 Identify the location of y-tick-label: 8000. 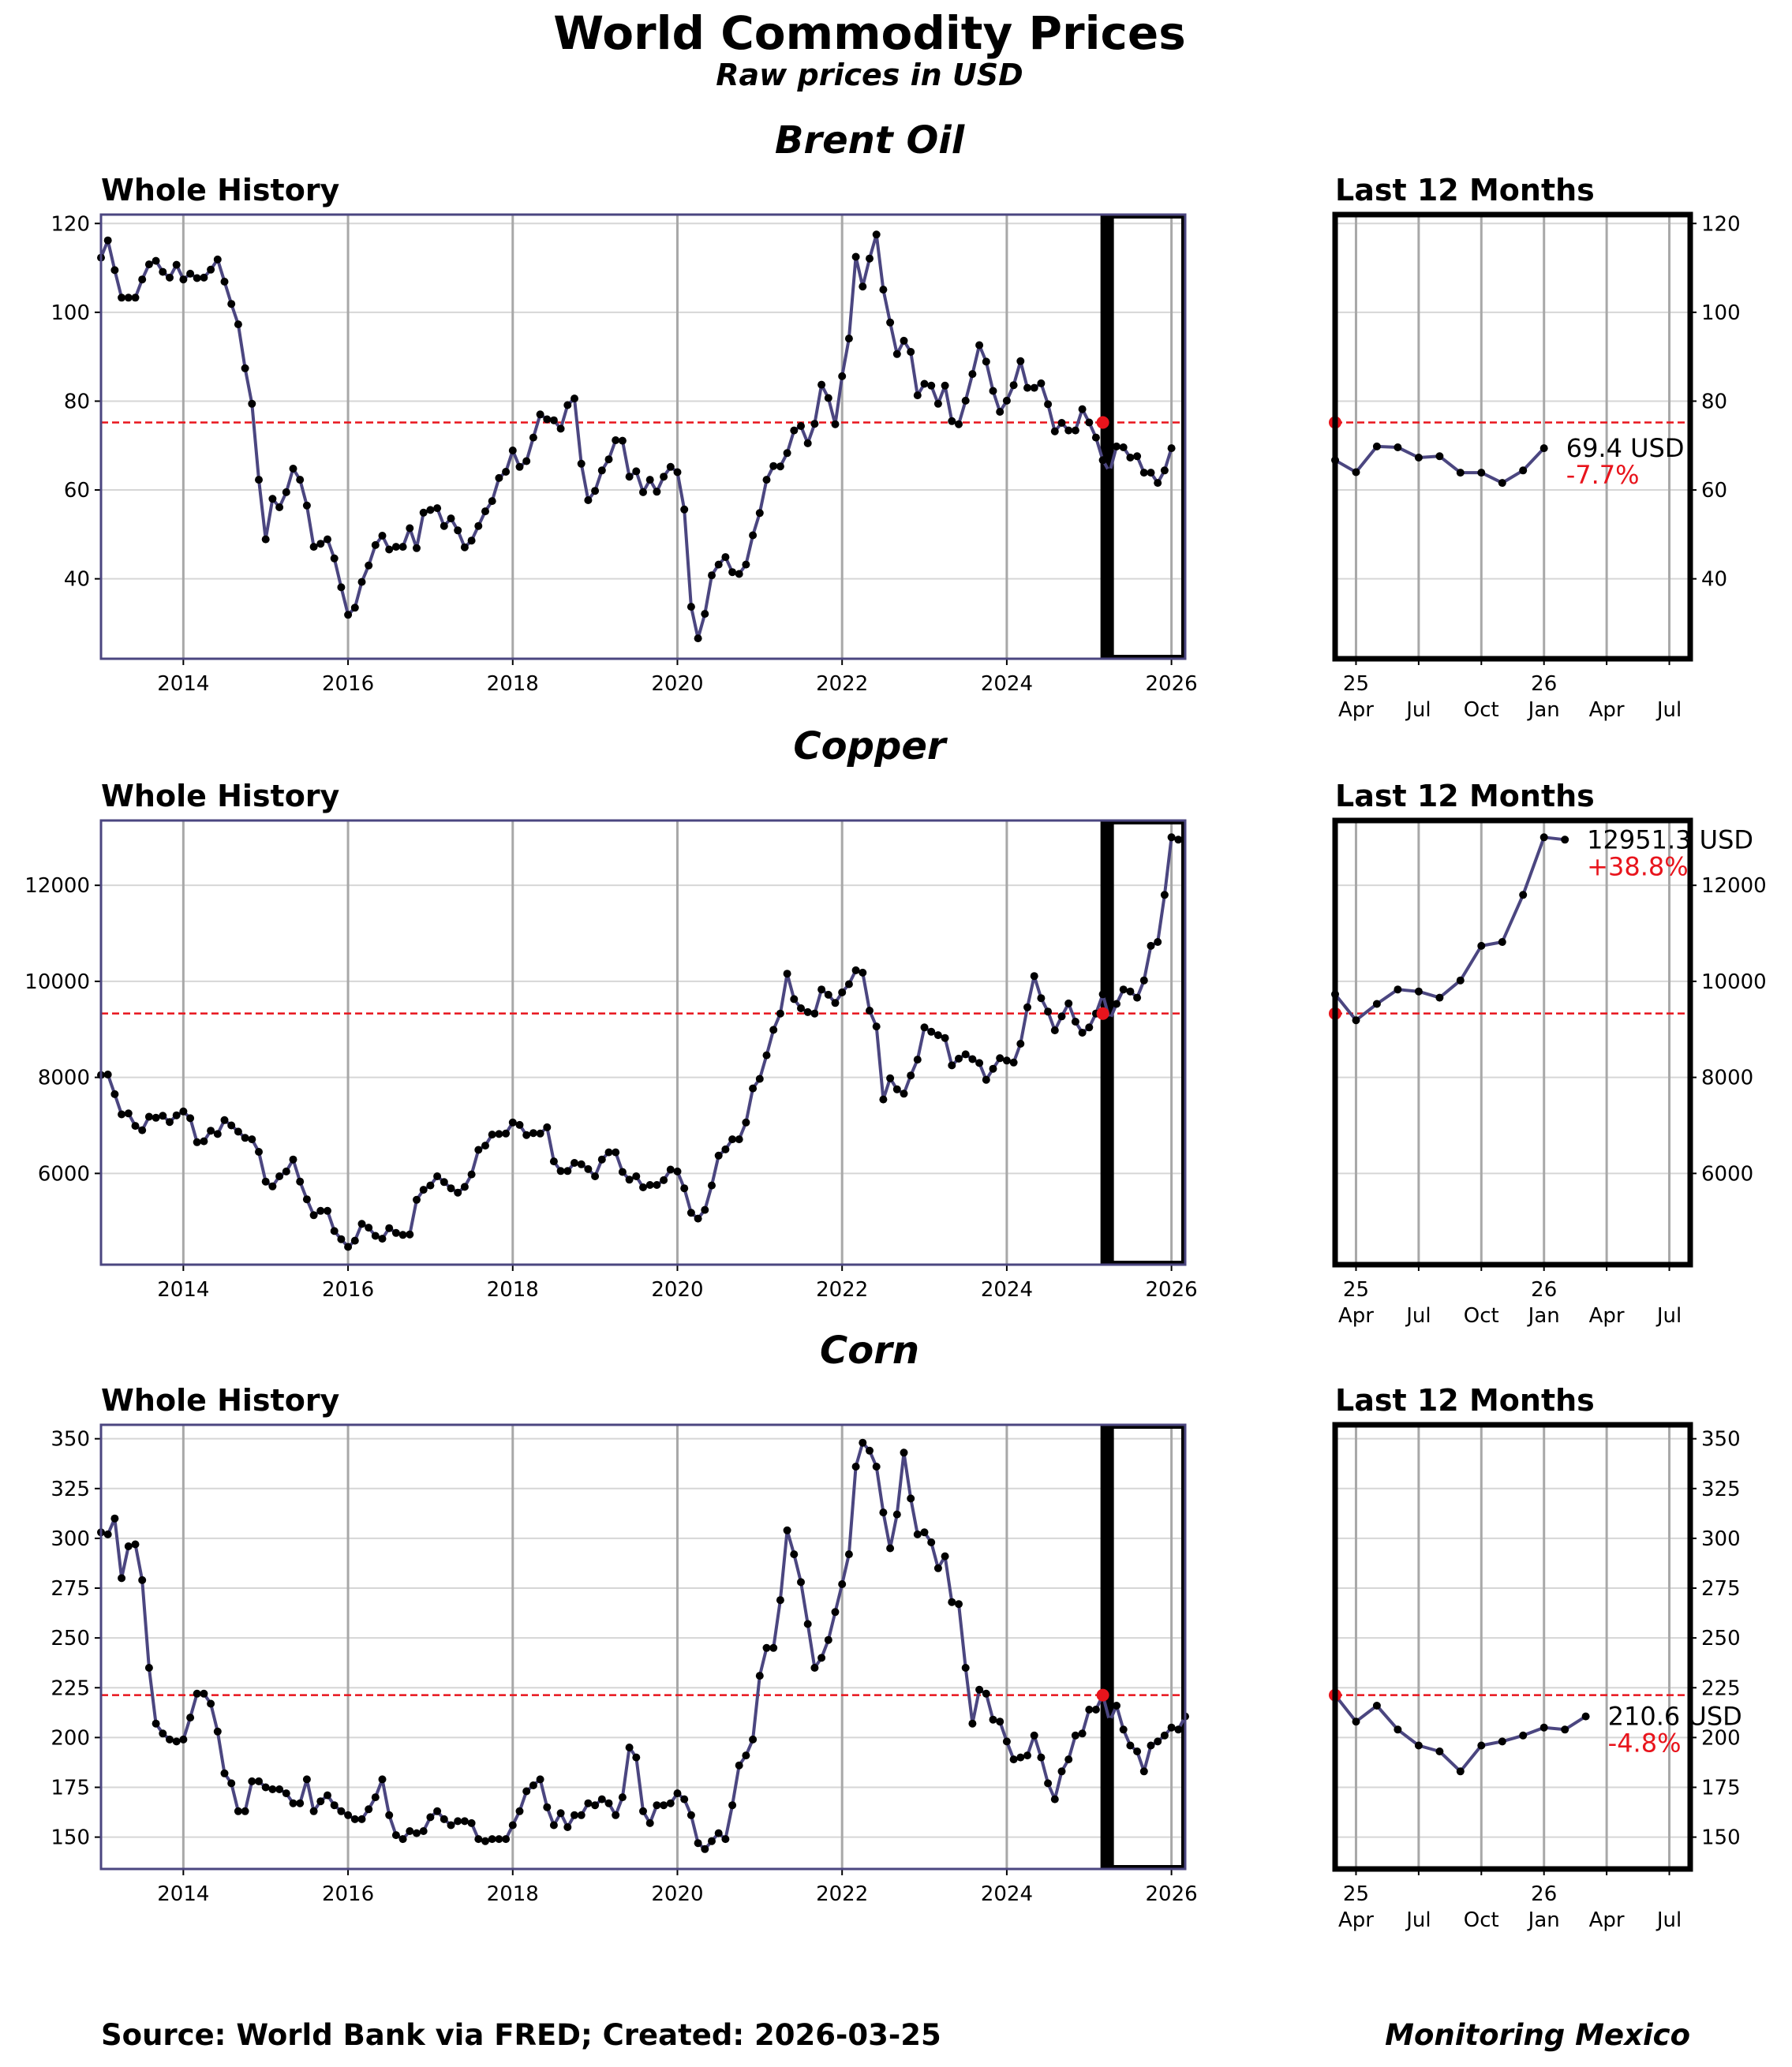
(1727, 1078).